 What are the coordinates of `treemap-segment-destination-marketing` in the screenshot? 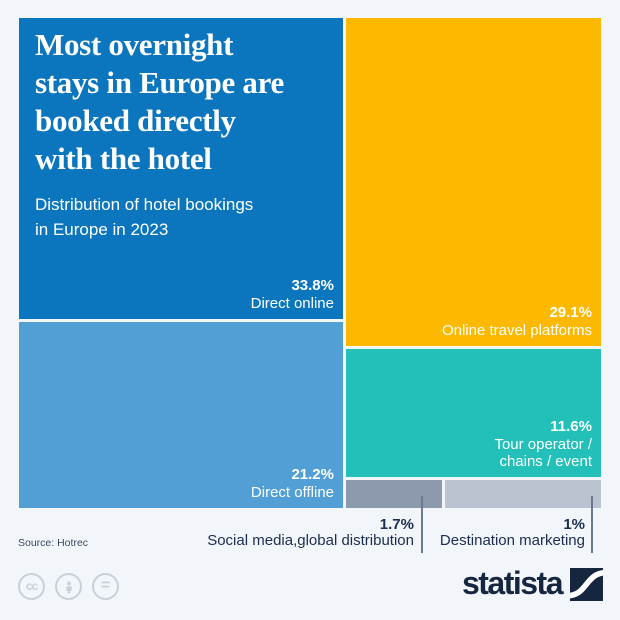 It's located at (523, 494).